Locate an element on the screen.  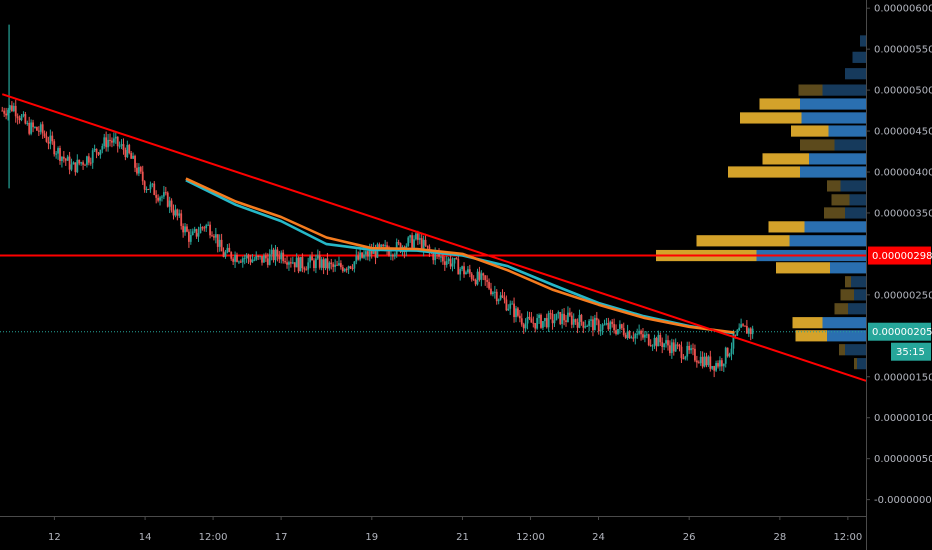
time-tick-label: 21 is located at coordinates (462, 537).